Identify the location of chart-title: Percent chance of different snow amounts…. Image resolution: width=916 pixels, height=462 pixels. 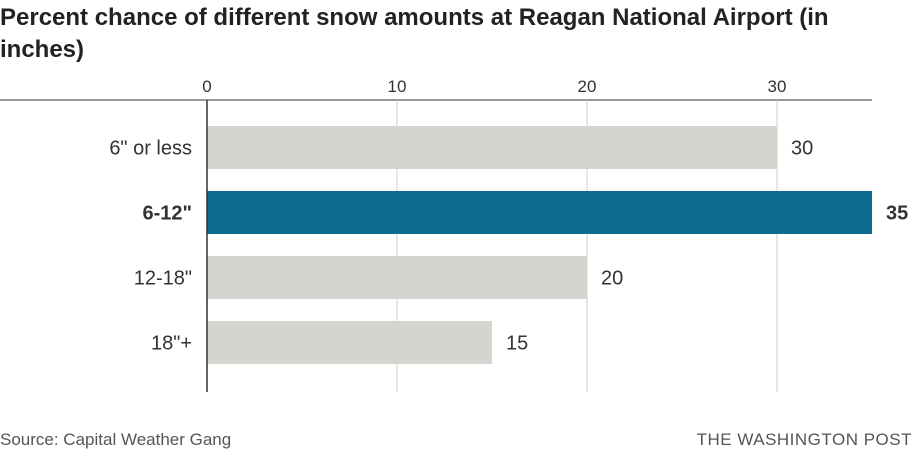
(414, 33).